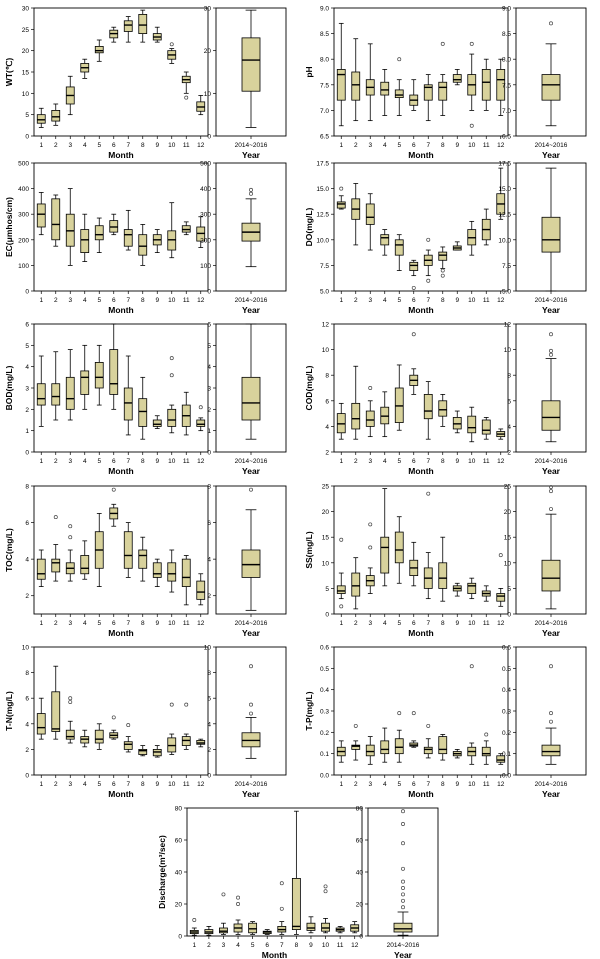  What do you see at coordinates (23, 266) in the screenshot?
I see `y-tick-label: 100` at bounding box center [23, 266].